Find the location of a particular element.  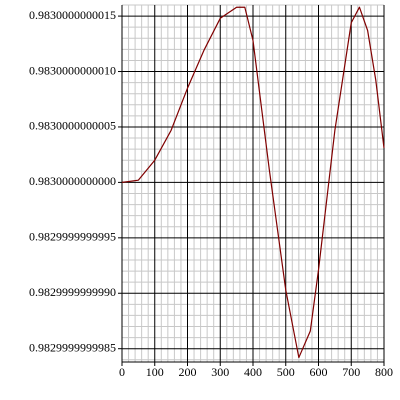

y-tick-label: 0.9829999999990 is located at coordinates (72, 292).